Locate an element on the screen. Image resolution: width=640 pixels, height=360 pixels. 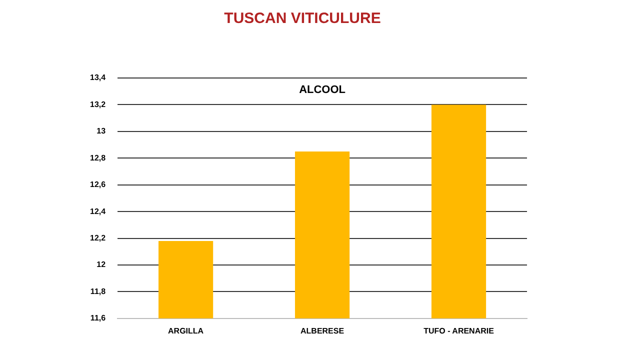
y-tick-label: 12,6 is located at coordinates (98, 185).